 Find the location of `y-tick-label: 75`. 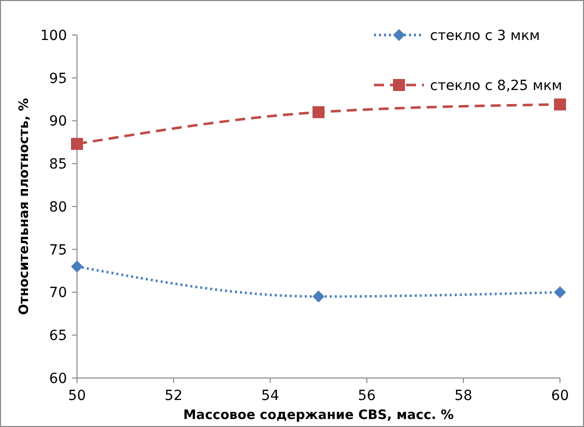

y-tick-label: 75 is located at coordinates (58, 250).